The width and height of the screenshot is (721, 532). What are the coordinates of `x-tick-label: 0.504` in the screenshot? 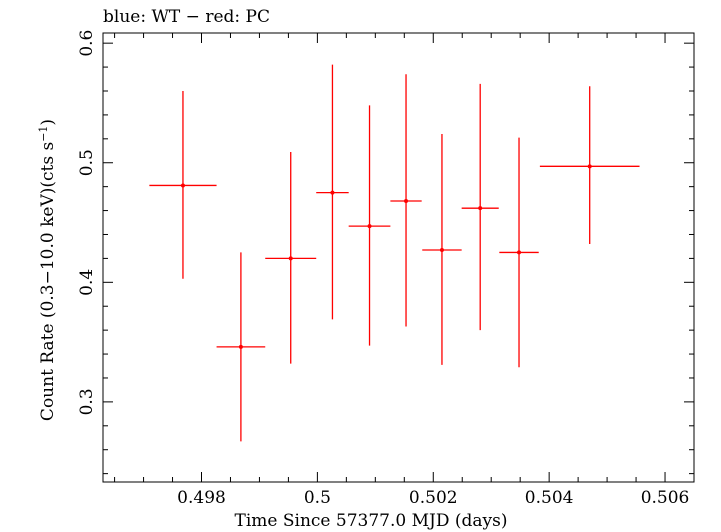 It's located at (549, 498).